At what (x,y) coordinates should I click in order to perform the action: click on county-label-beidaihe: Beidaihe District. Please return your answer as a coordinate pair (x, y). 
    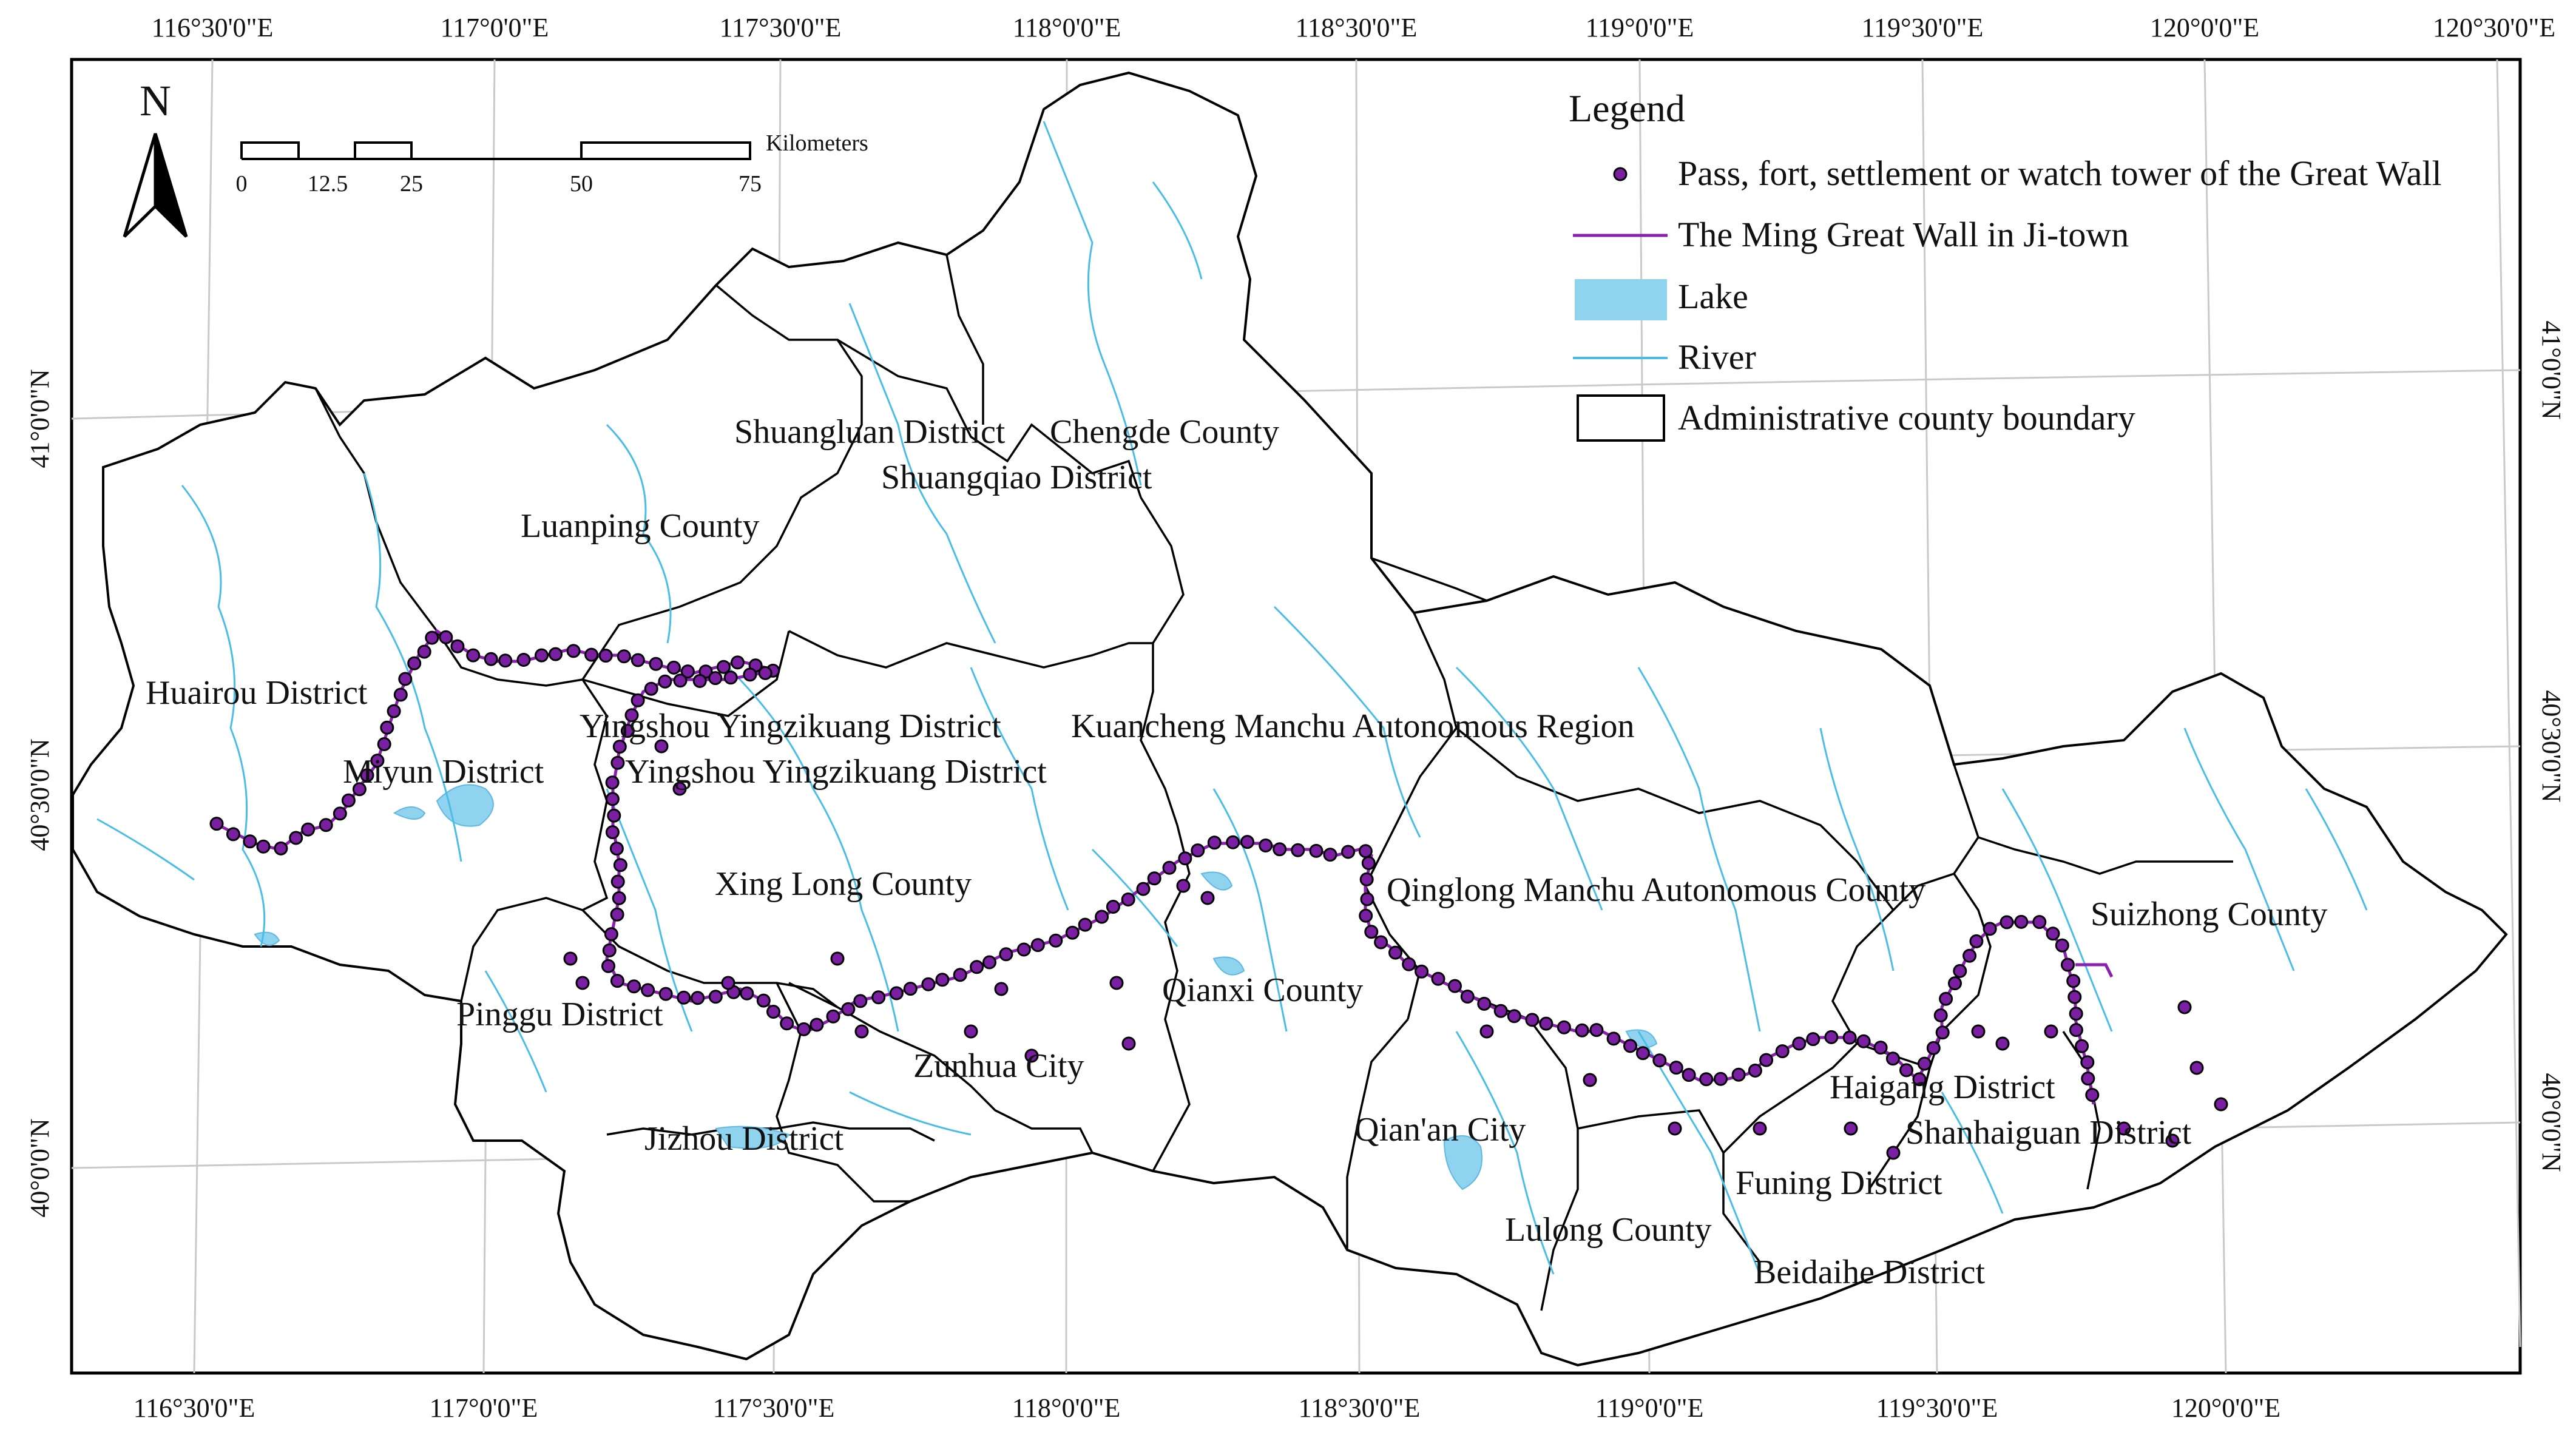
    Looking at the image, I should click on (1869, 1272).